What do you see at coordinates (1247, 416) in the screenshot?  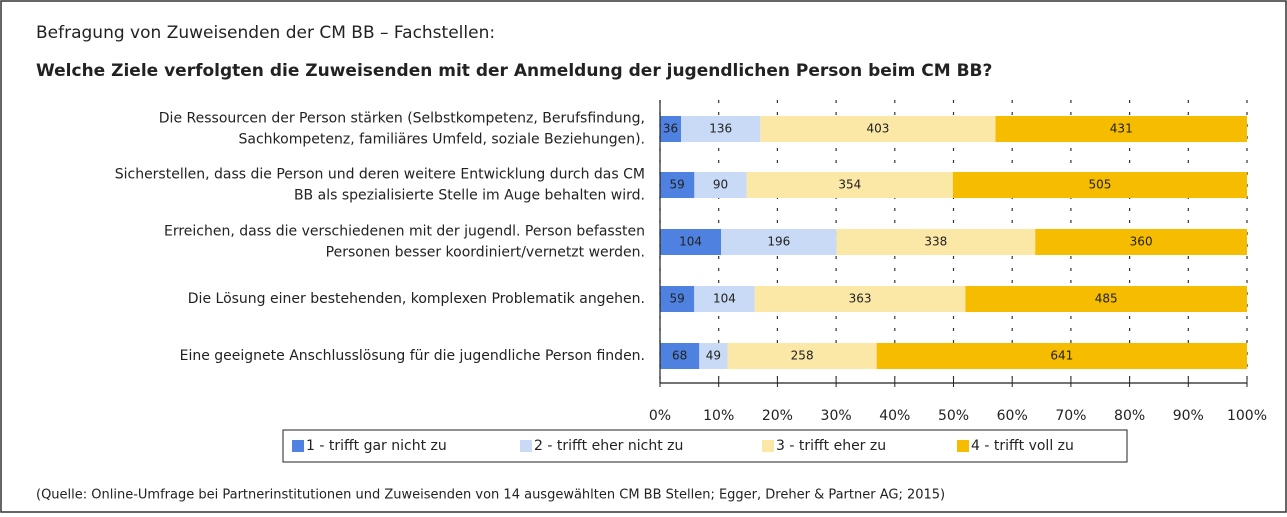 I see `x-tick-label: 100%` at bounding box center [1247, 416].